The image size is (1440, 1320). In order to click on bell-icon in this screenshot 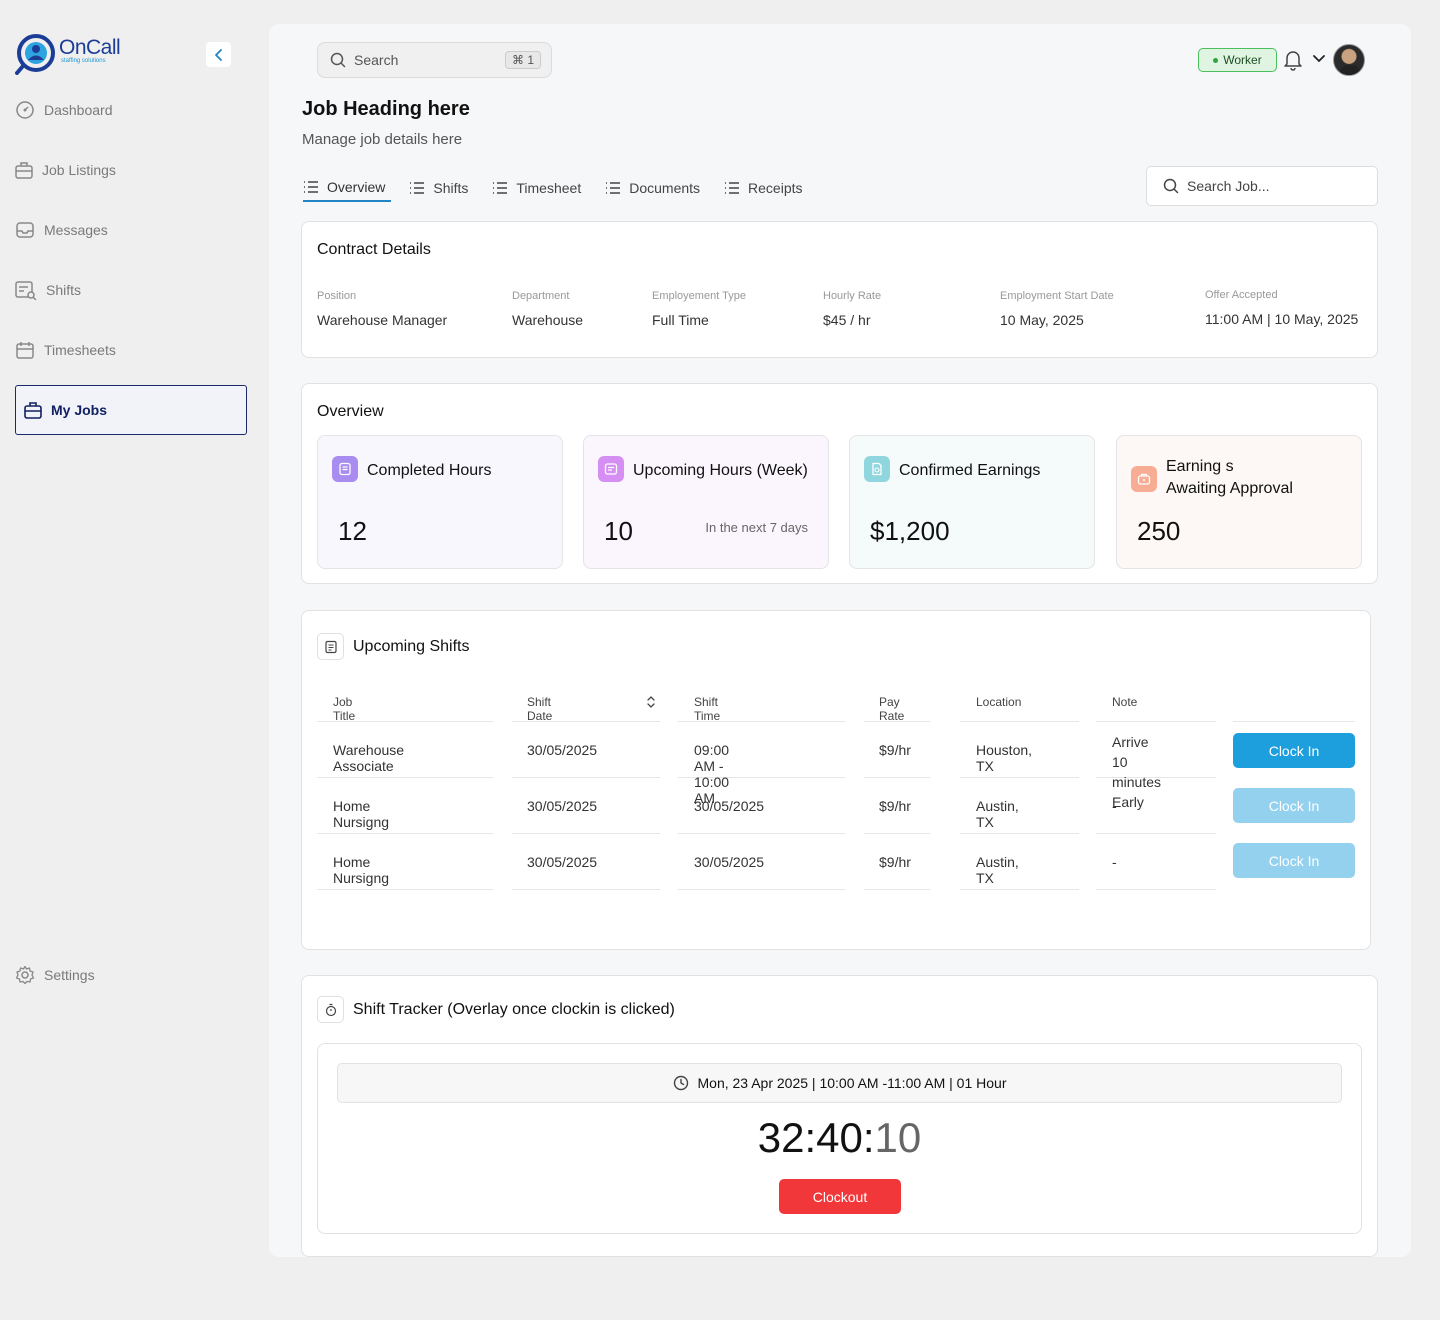, I will do `click(1293, 60)`.